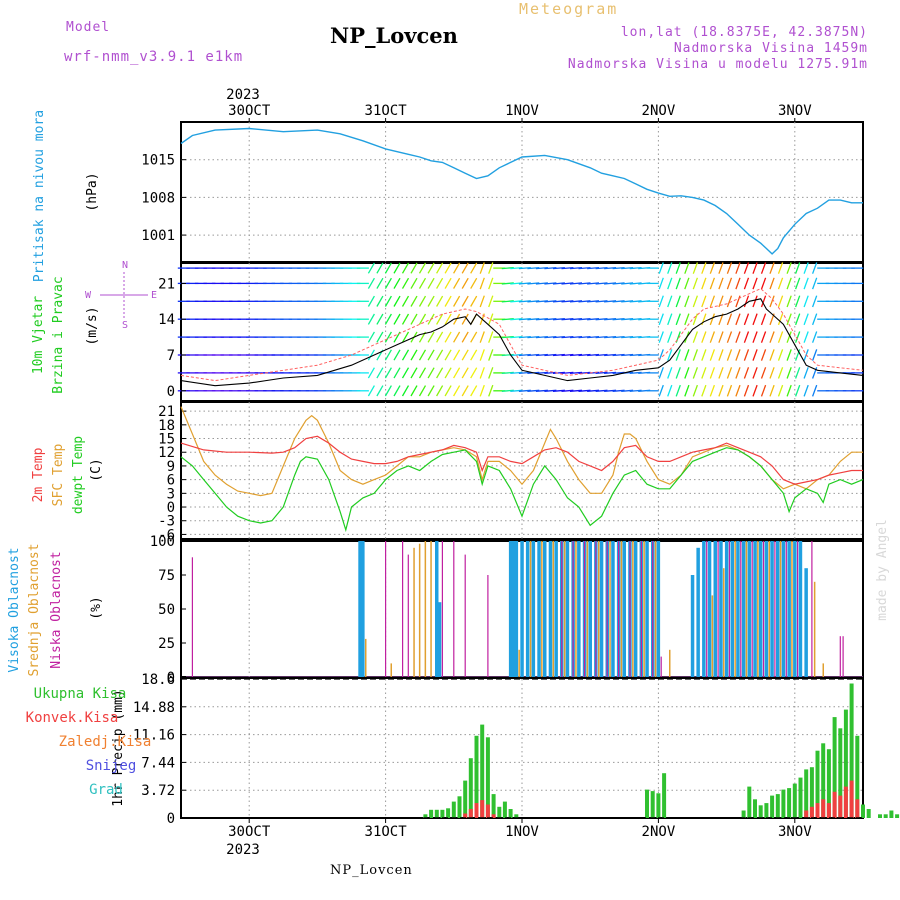  What do you see at coordinates (522, 490) in the screenshot?
I see `dewpt-line` at bounding box center [522, 490].